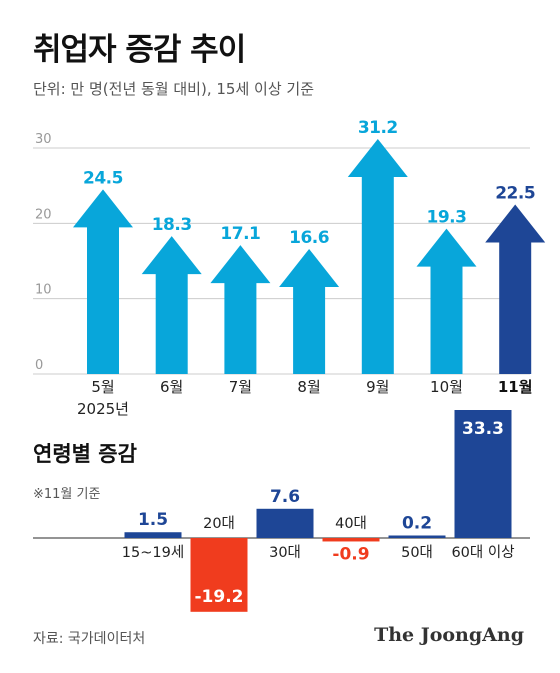 The height and width of the screenshot is (673, 560). I want to click on age-bar-30대, so click(285, 523).